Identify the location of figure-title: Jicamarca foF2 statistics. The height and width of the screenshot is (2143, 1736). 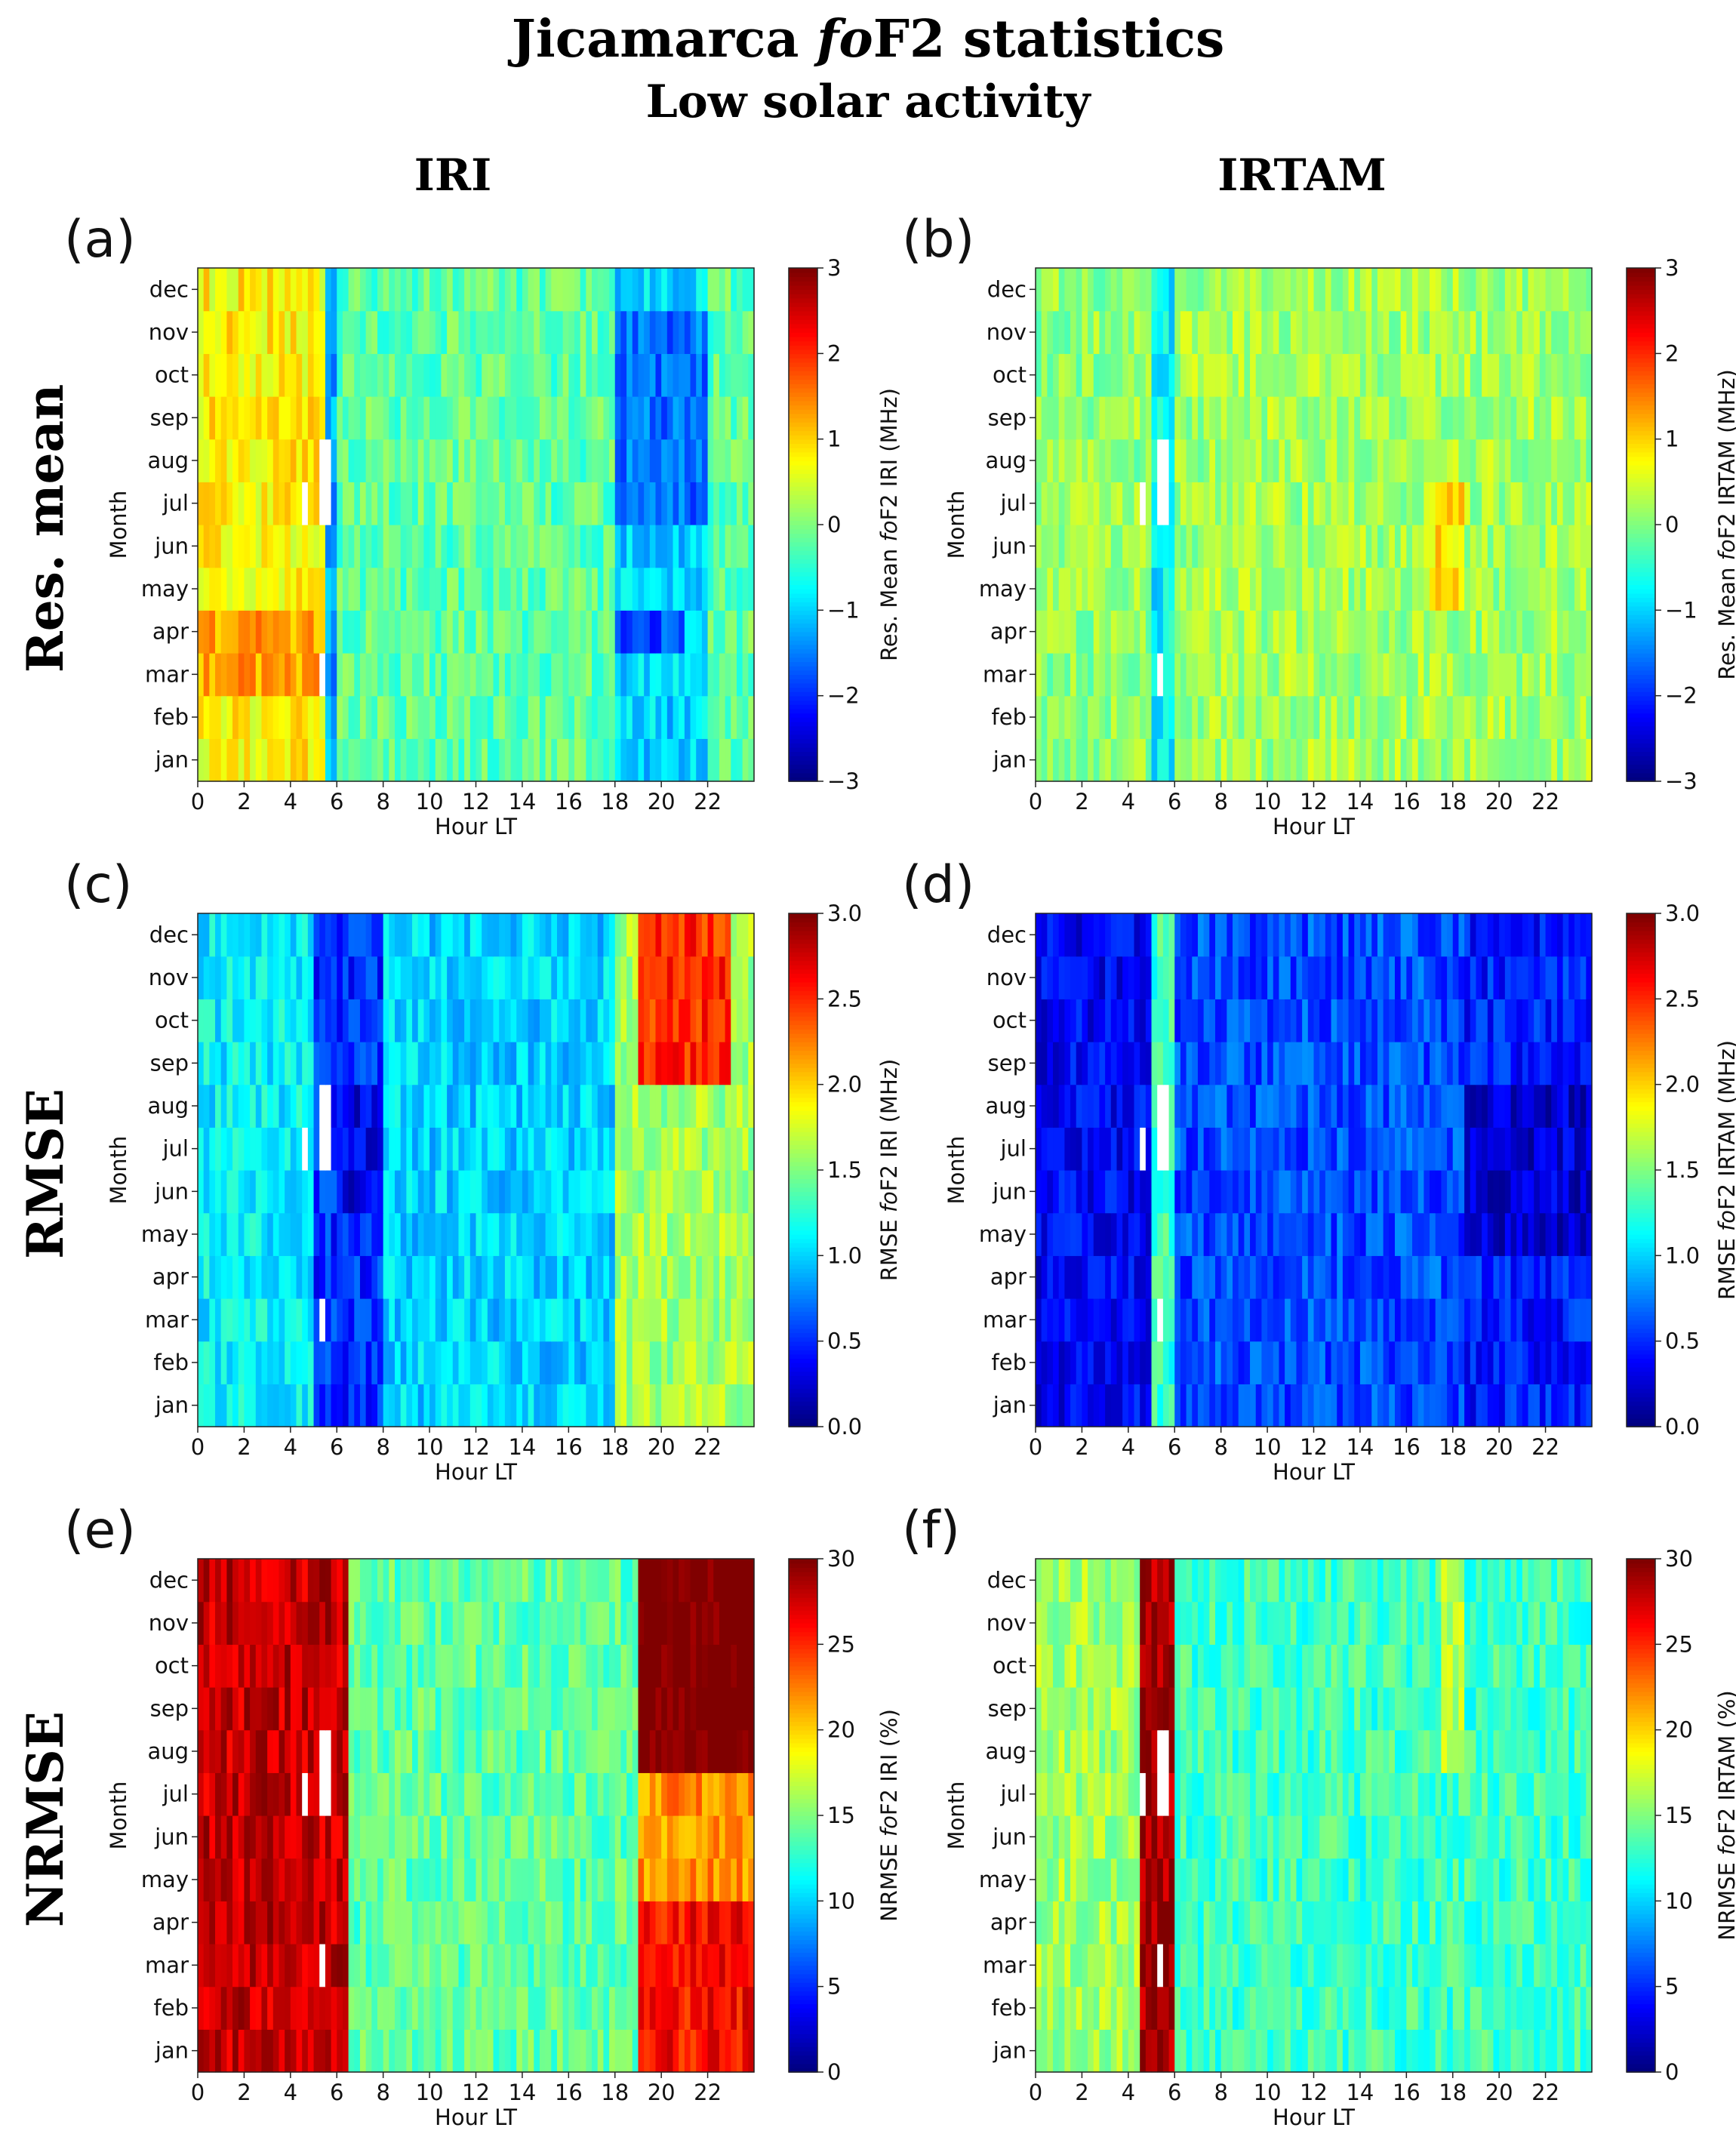
(868, 39).